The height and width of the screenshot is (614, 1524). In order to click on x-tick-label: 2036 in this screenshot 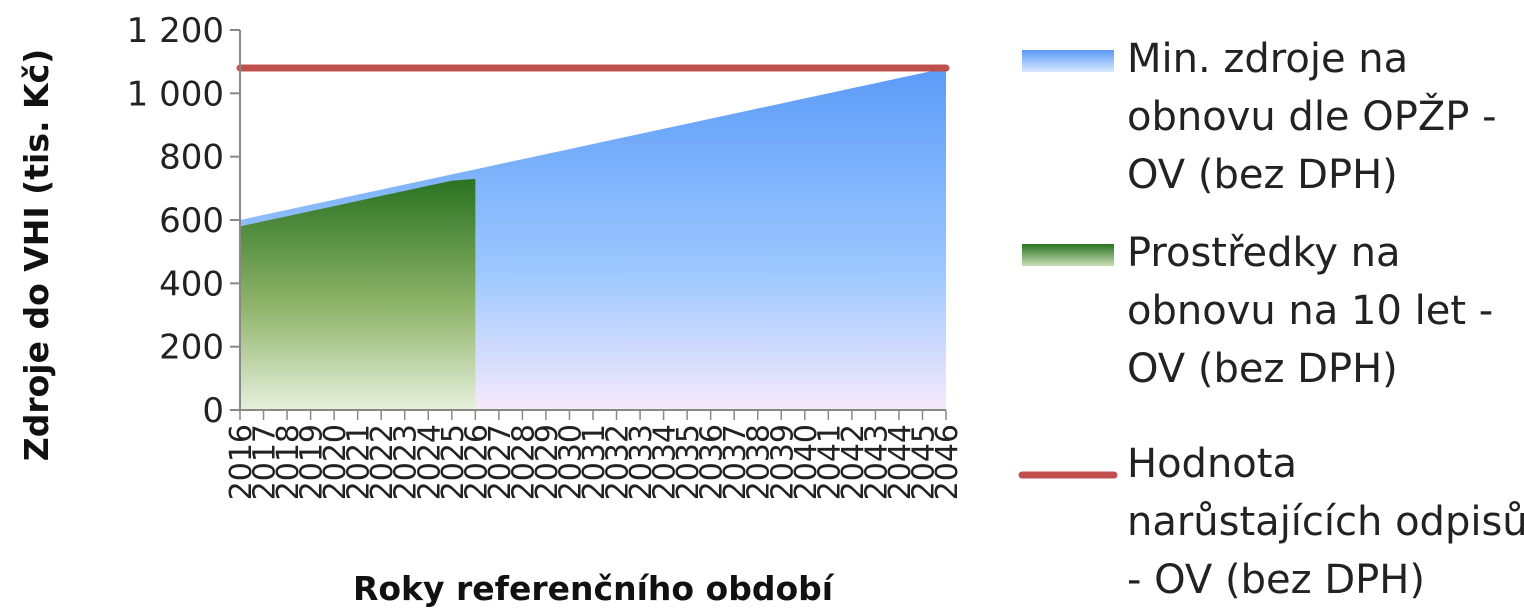, I will do `click(712, 462)`.